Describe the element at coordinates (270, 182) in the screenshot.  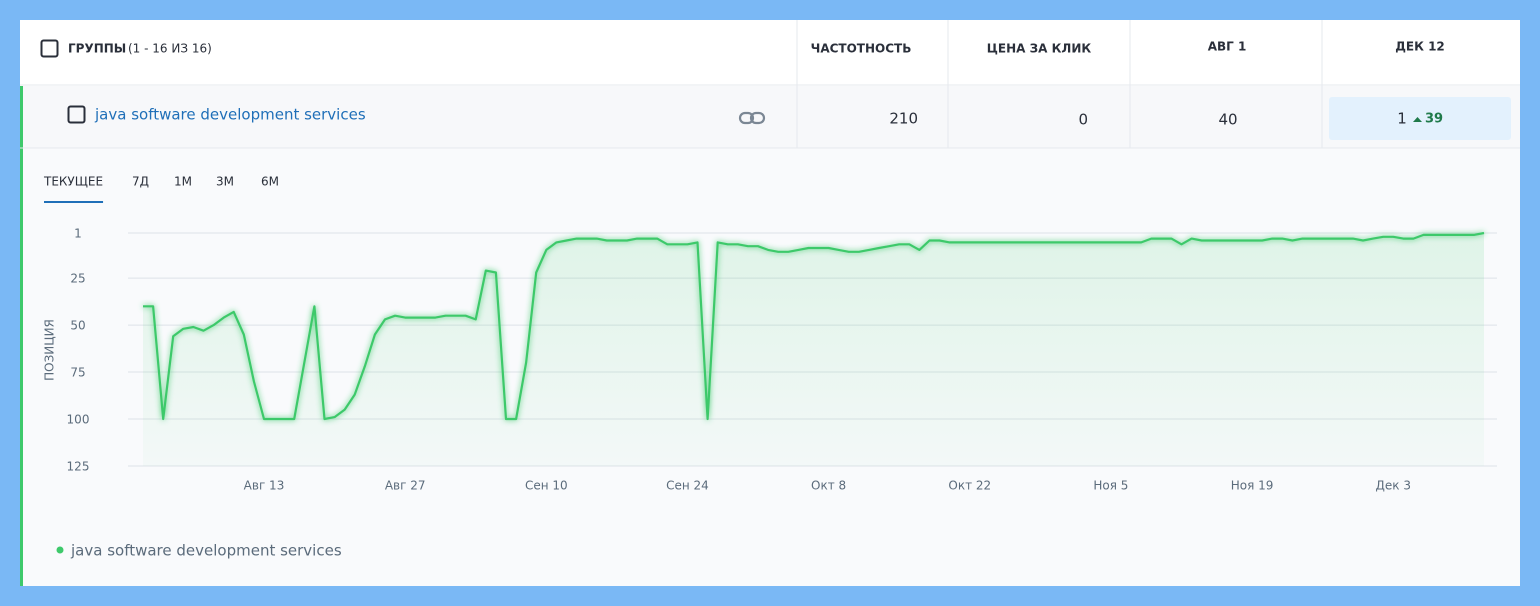
I see `tab: 6М` at that location.